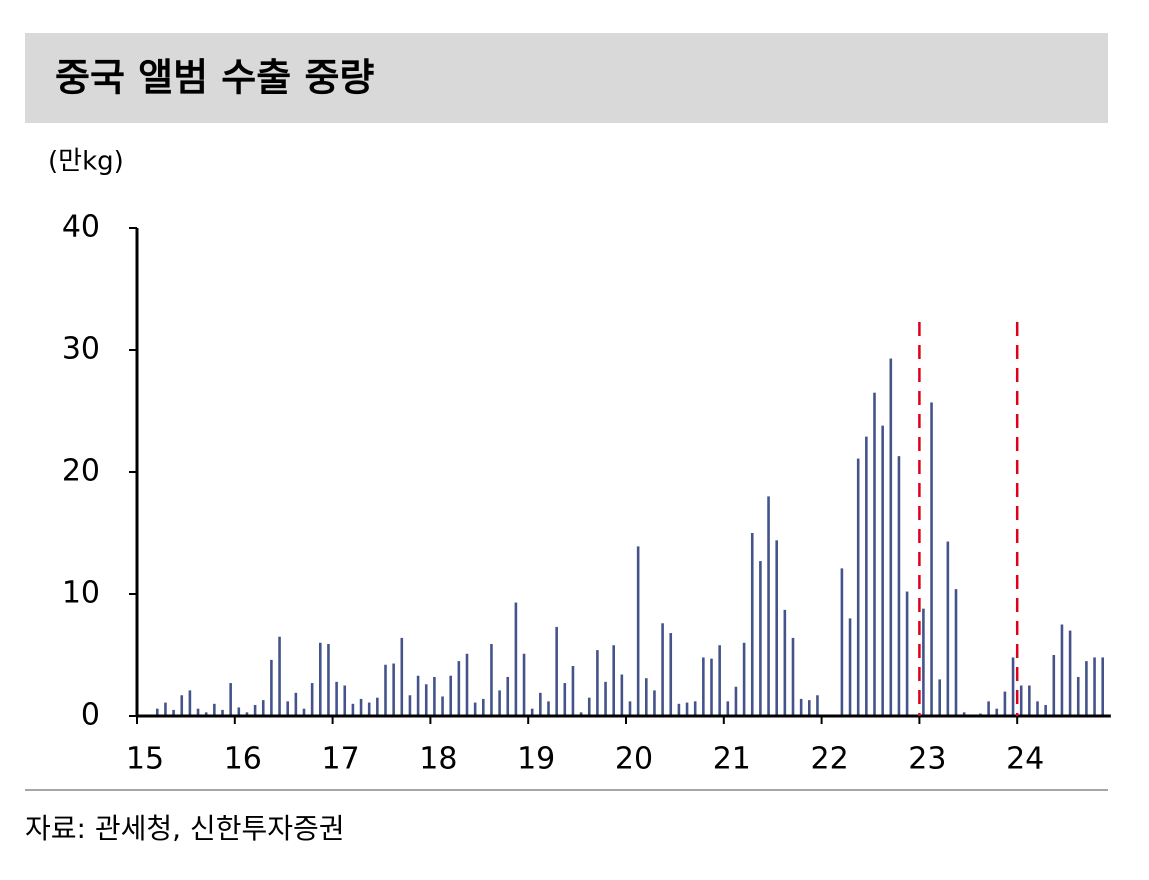 The image size is (1149, 880). Describe the element at coordinates (243, 759) in the screenshot. I see `x-tick-label: 16` at that location.